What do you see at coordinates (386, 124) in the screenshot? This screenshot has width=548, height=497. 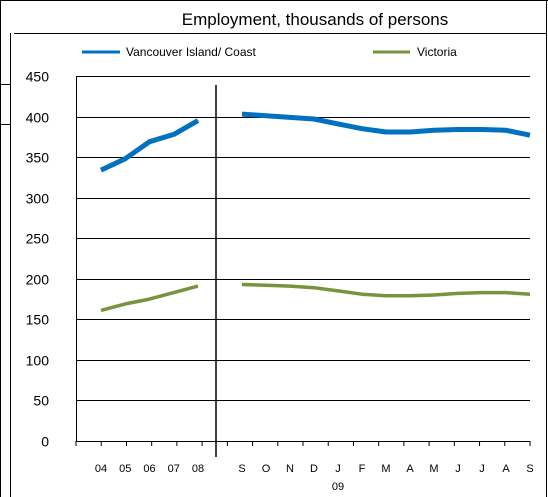 I see `series-vancouver-monthly-line` at bounding box center [386, 124].